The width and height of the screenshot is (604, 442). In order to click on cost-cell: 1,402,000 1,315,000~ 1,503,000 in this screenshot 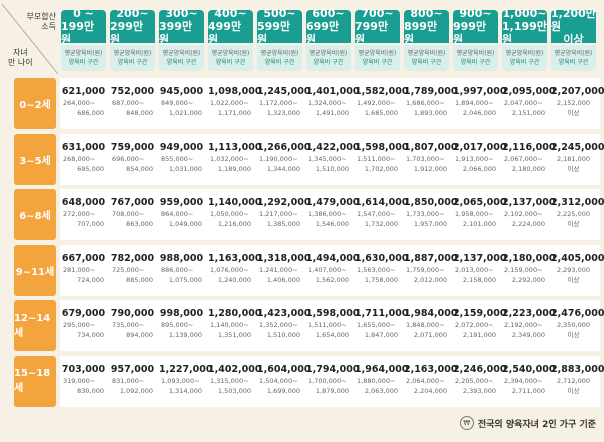, I will do `click(235, 380)`.